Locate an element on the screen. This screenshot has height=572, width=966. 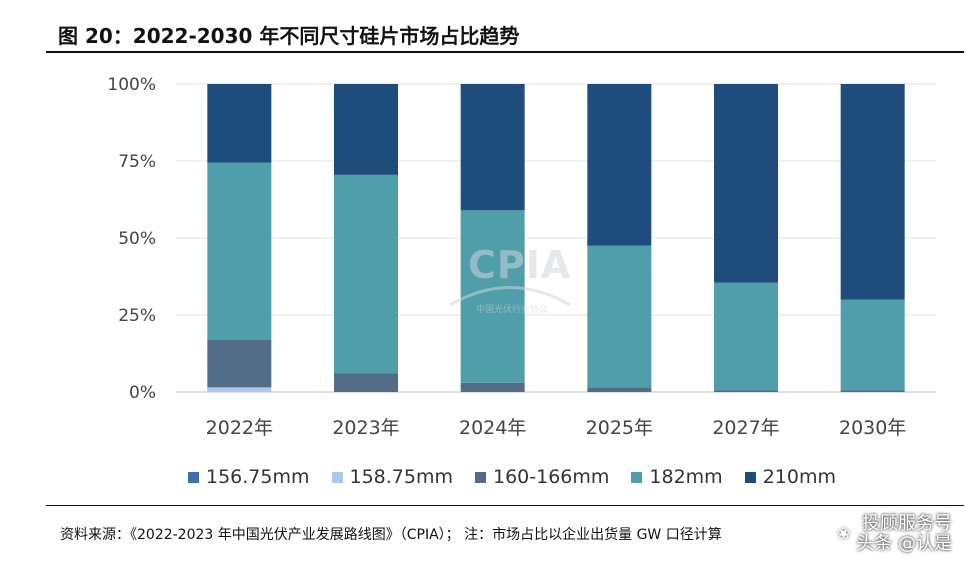
y-tick-label: 0% is located at coordinates (142, 393).